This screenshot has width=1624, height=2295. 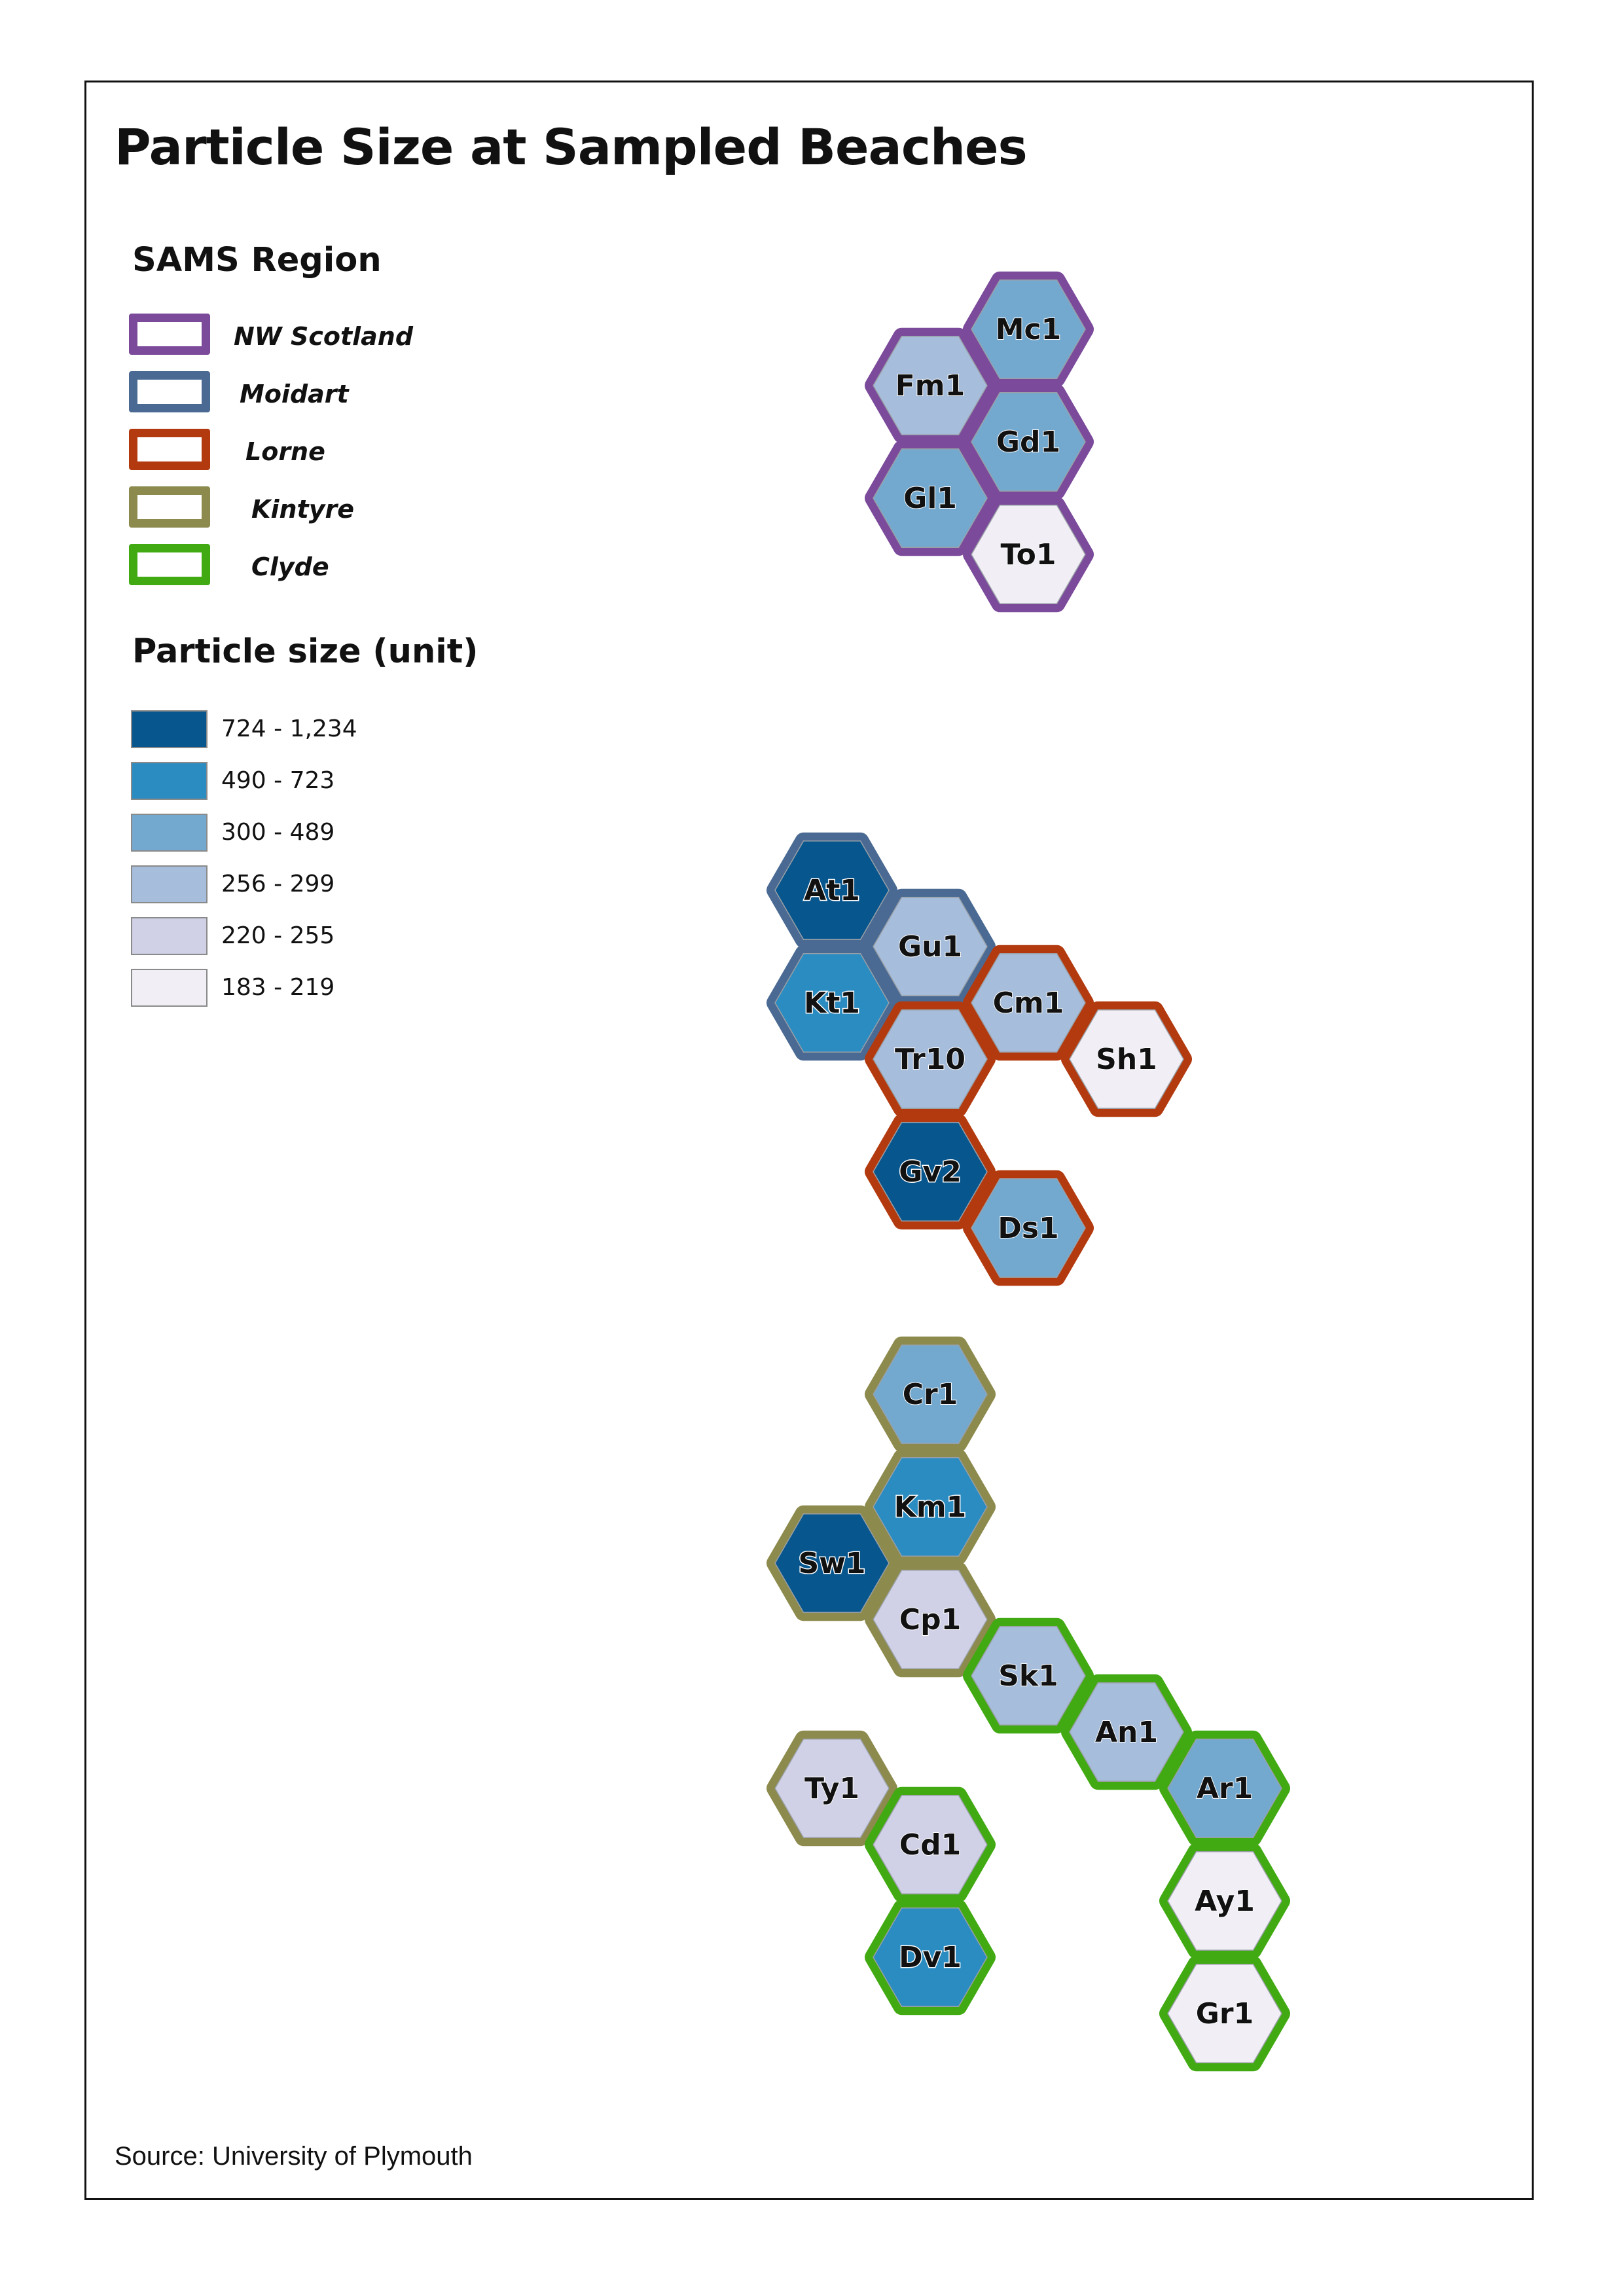 I want to click on beach-label-kt1: Kt1, so click(x=832, y=1003).